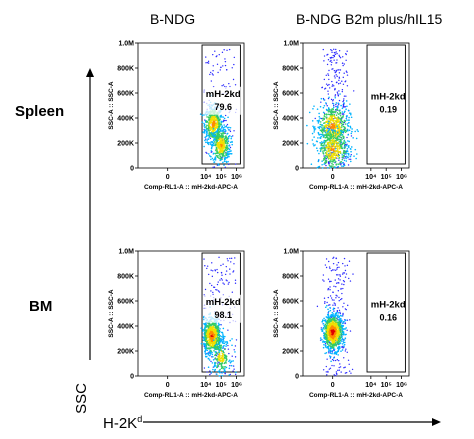 The height and width of the screenshot is (439, 474). What do you see at coordinates (125, 352) in the screenshot?
I see `y-tick-label: 200K` at bounding box center [125, 352].